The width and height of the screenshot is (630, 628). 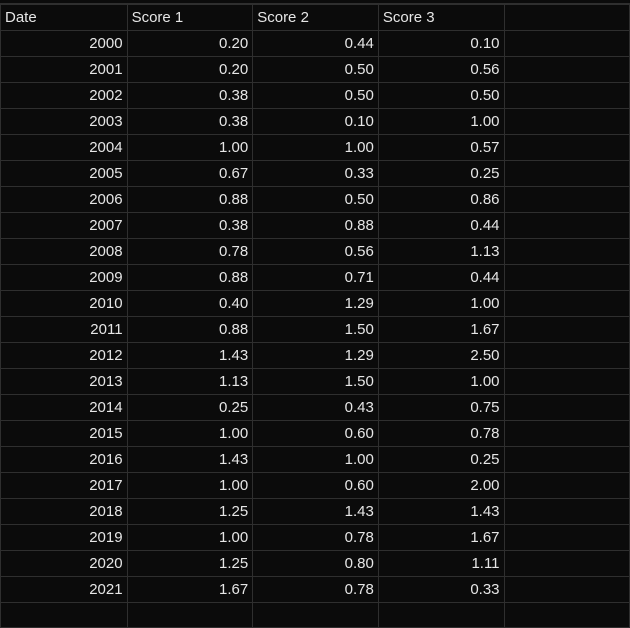 I want to click on cell-date: 2021, so click(x=64, y=589).